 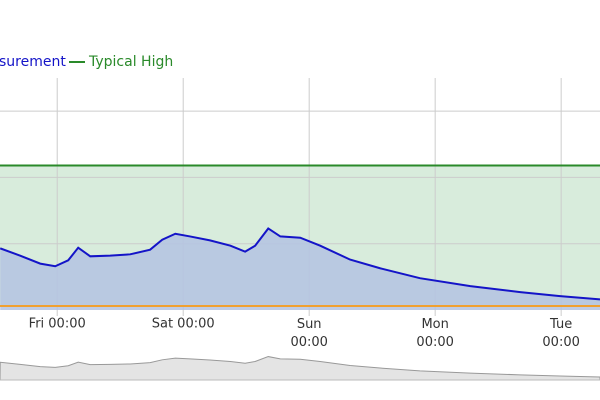 I want to click on x-tick-label: Fri 00:00, so click(x=57, y=324).